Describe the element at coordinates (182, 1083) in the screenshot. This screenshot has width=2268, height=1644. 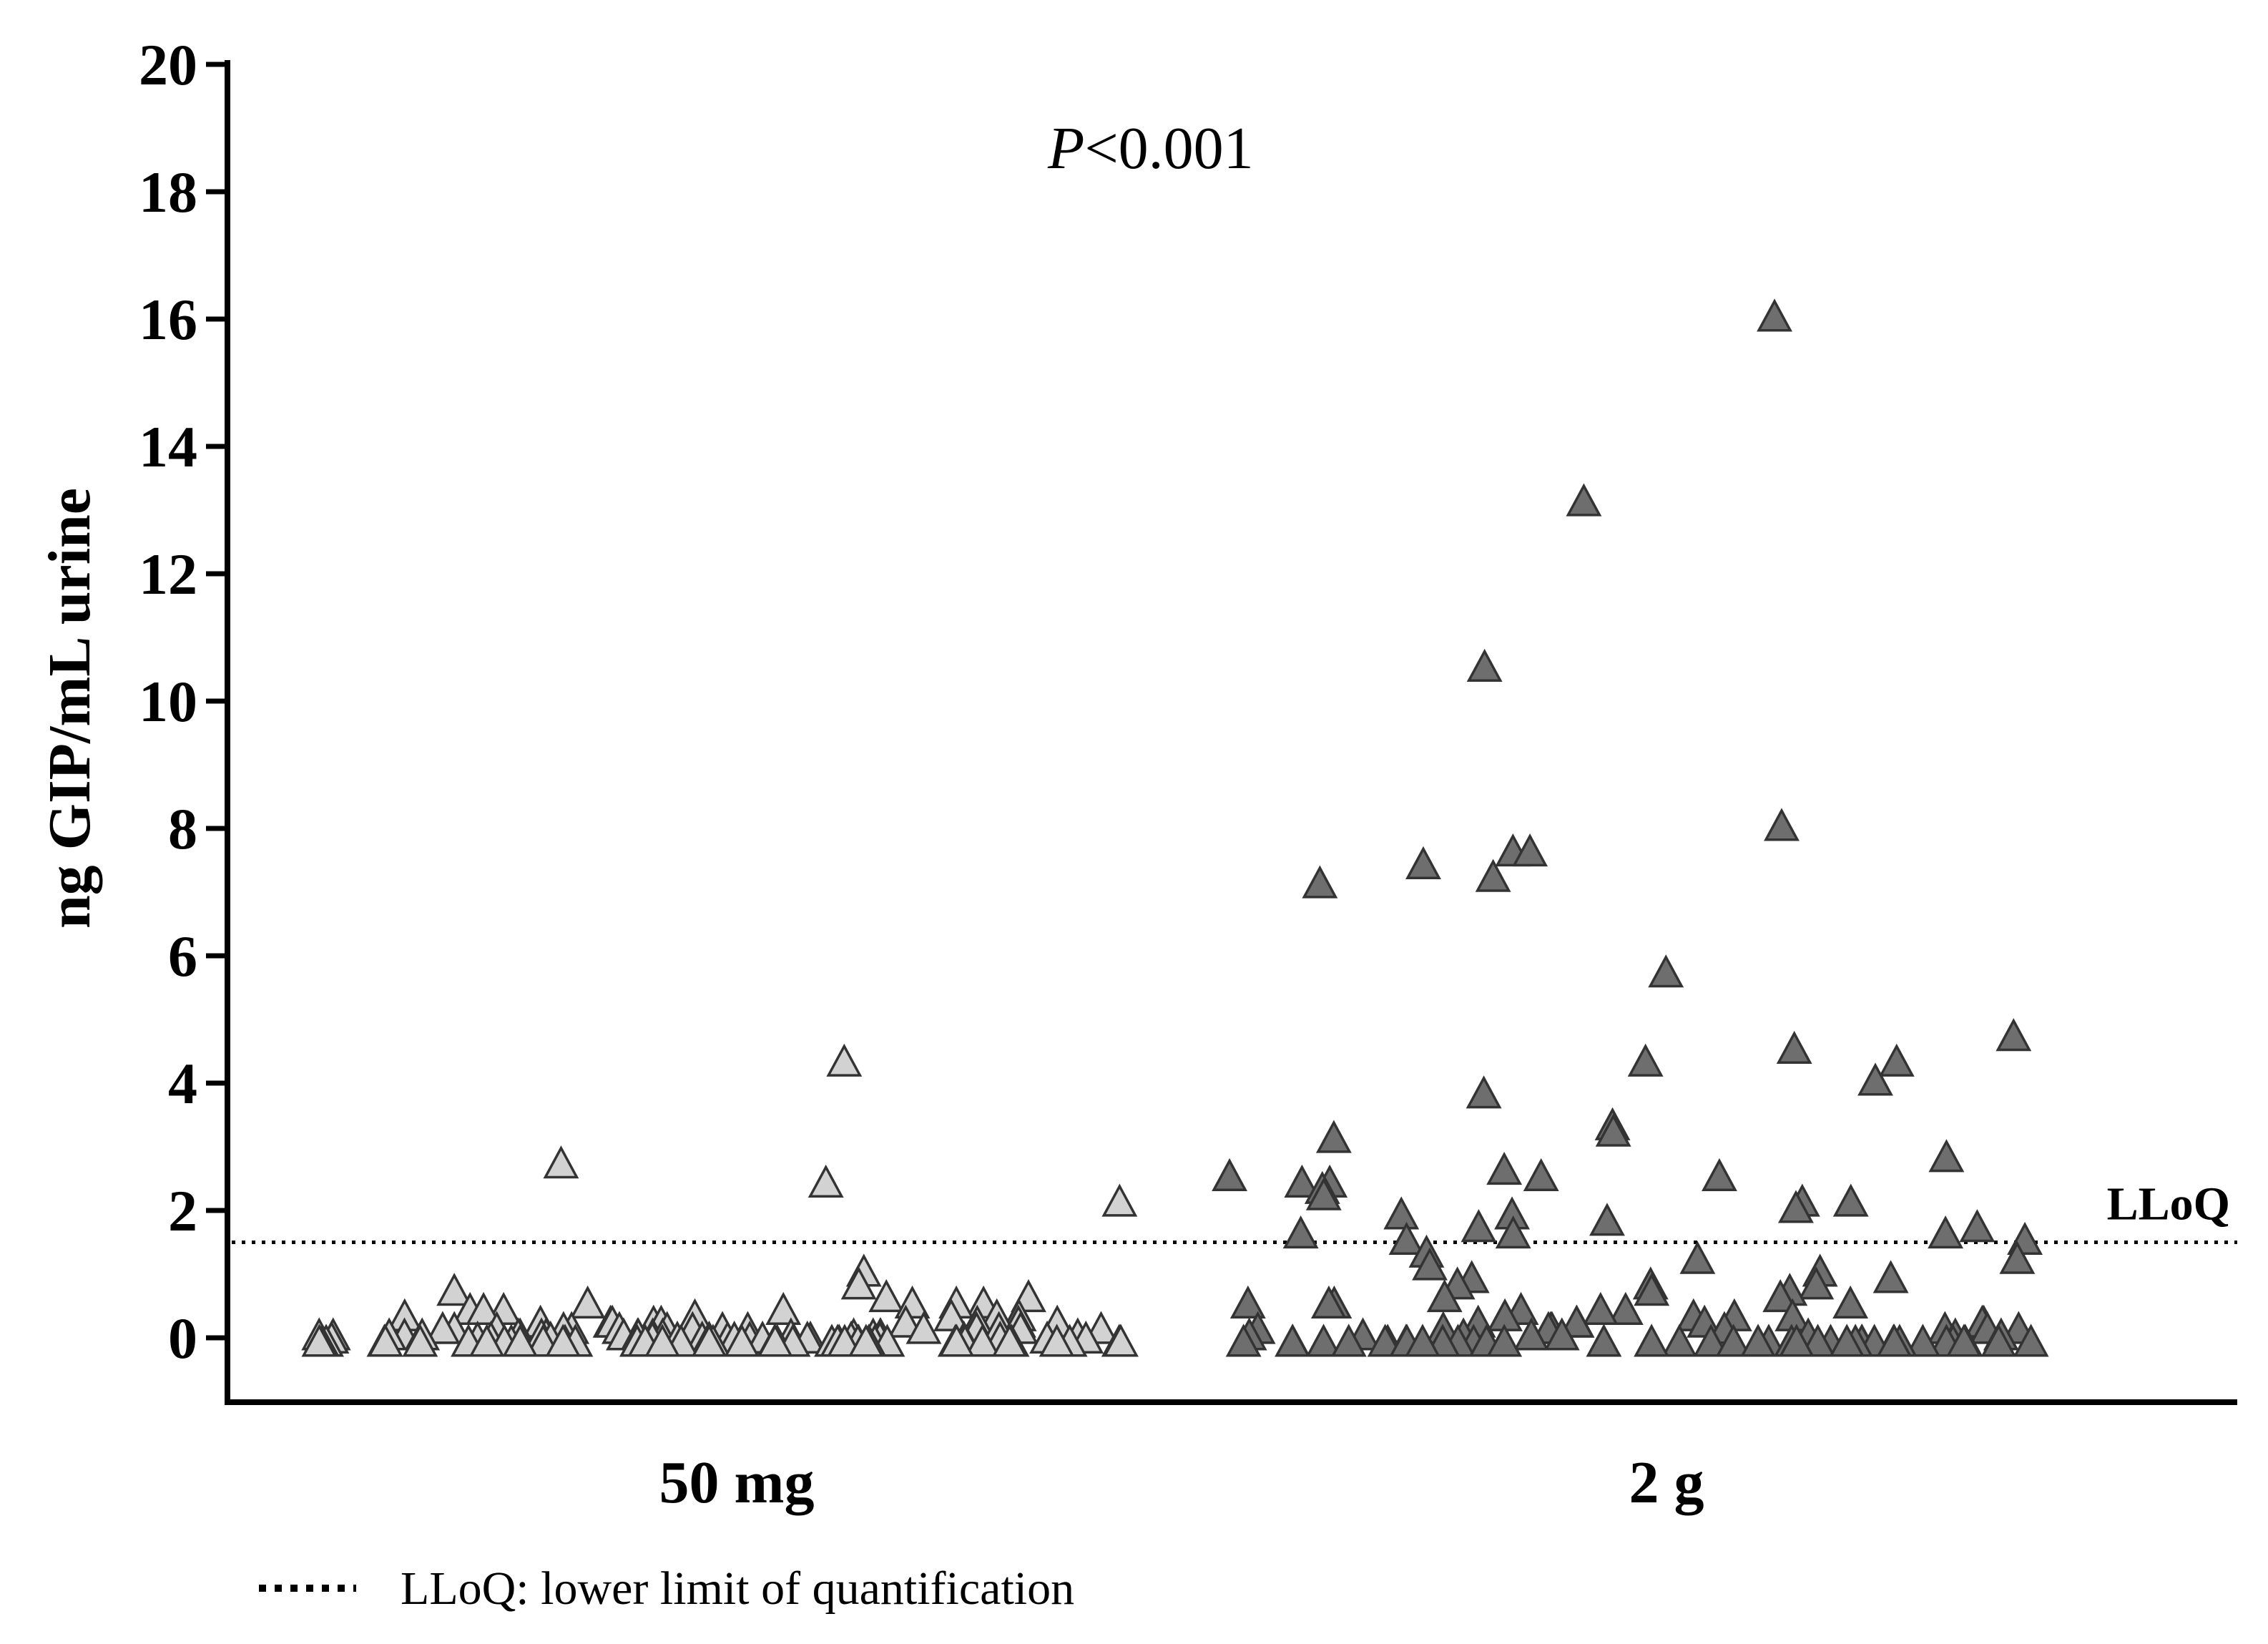
I see `y-tick-label: 4` at that location.